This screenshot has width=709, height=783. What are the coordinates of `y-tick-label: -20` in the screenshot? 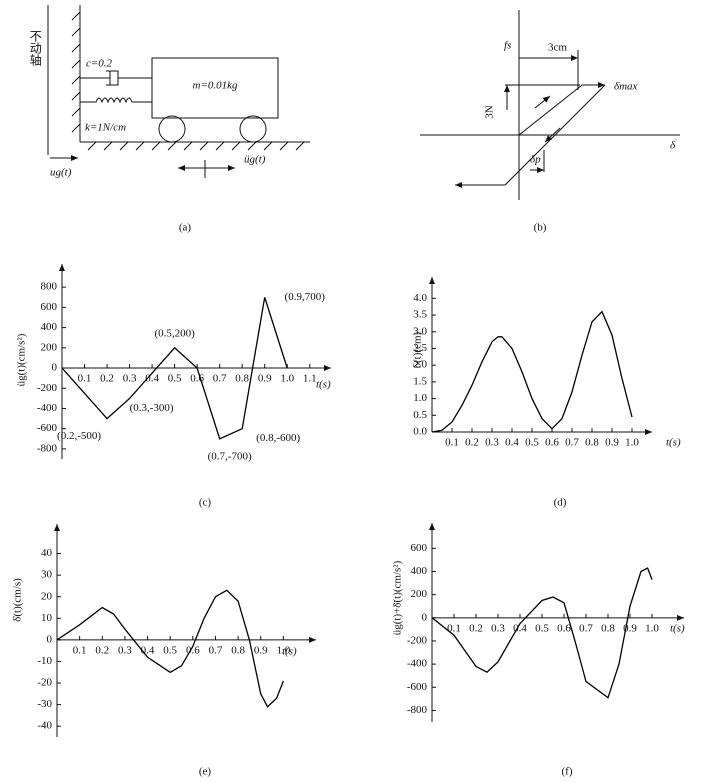 It's located at (44, 683).